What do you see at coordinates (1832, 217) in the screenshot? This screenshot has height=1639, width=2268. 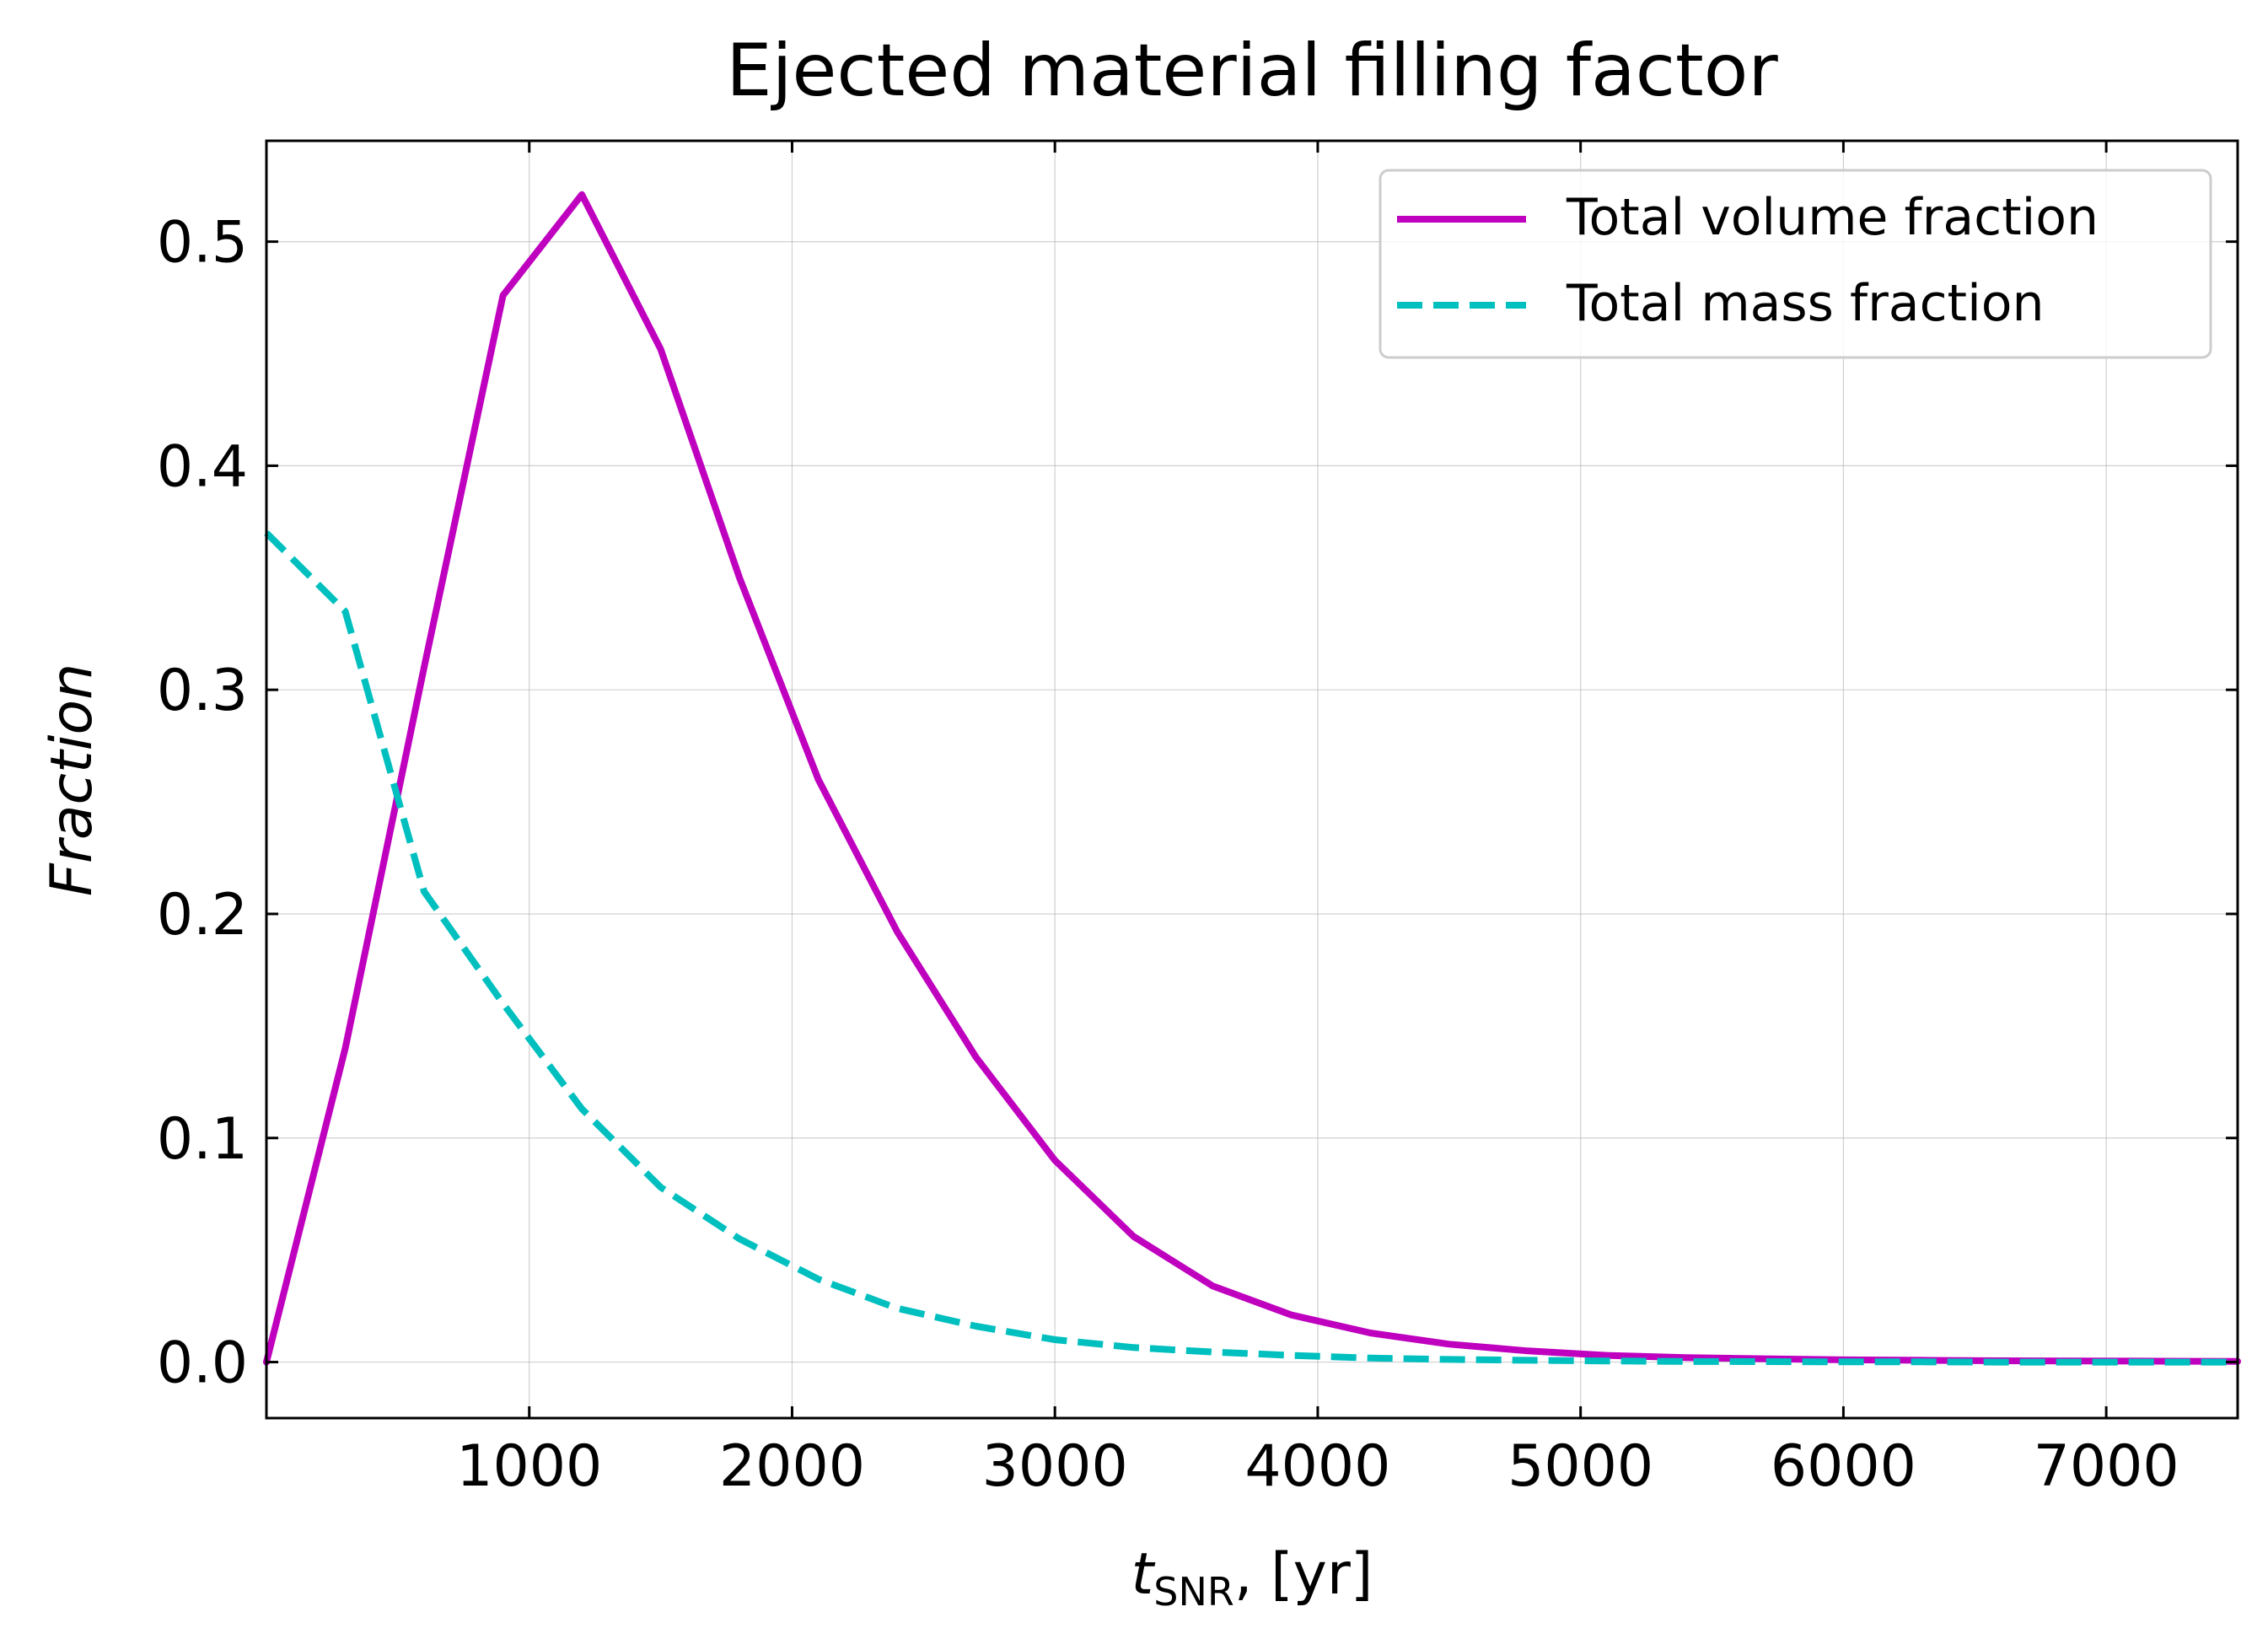 I see `legend-label-volume: Total volume fraction` at bounding box center [1832, 217].